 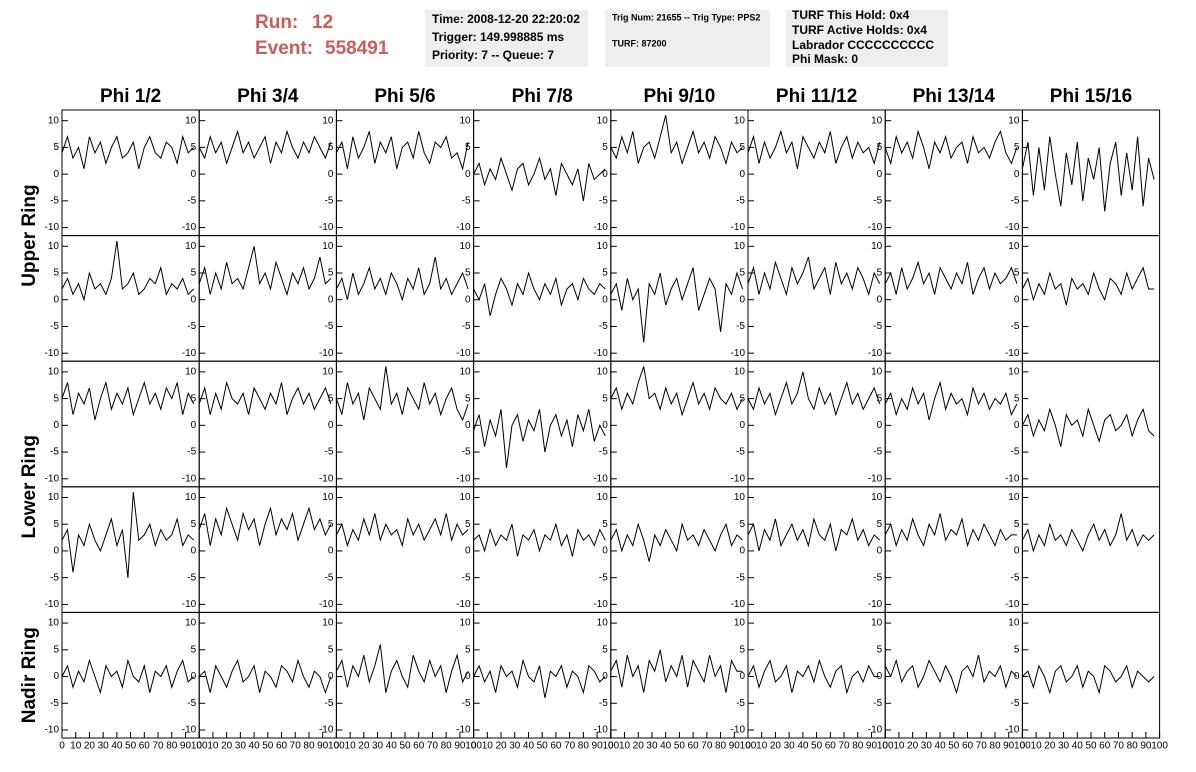 What do you see at coordinates (506, 19) in the screenshot?
I see `info-line: Time: 2008-12-20 22:20:02` at bounding box center [506, 19].